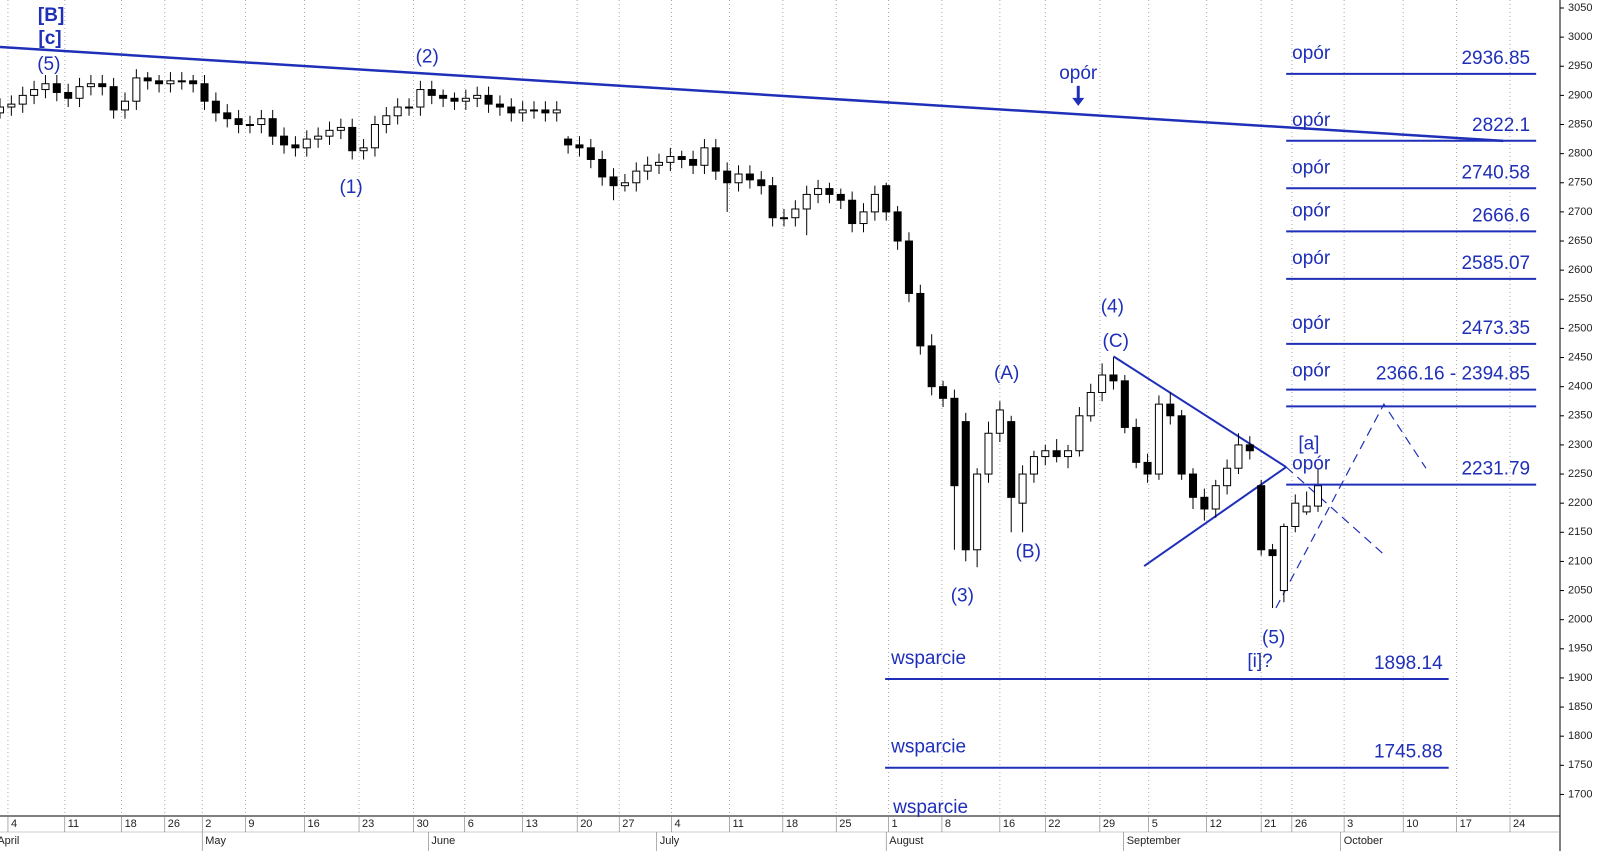 The height and width of the screenshot is (851, 1620). I want to click on wave-label: (4), so click(1112, 306).